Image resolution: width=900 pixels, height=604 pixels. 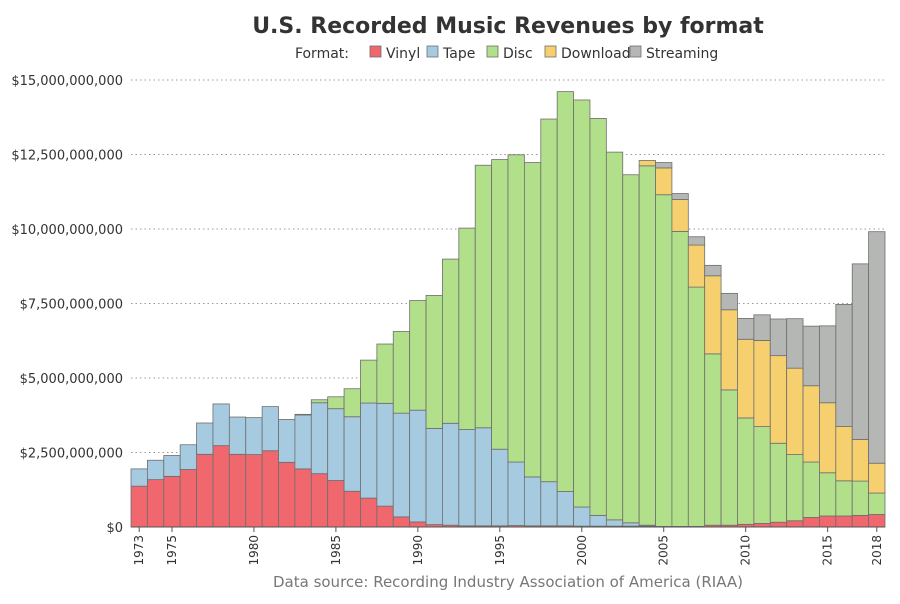 What do you see at coordinates (451, 341) in the screenshot?
I see `bar-disc-1992` at bounding box center [451, 341].